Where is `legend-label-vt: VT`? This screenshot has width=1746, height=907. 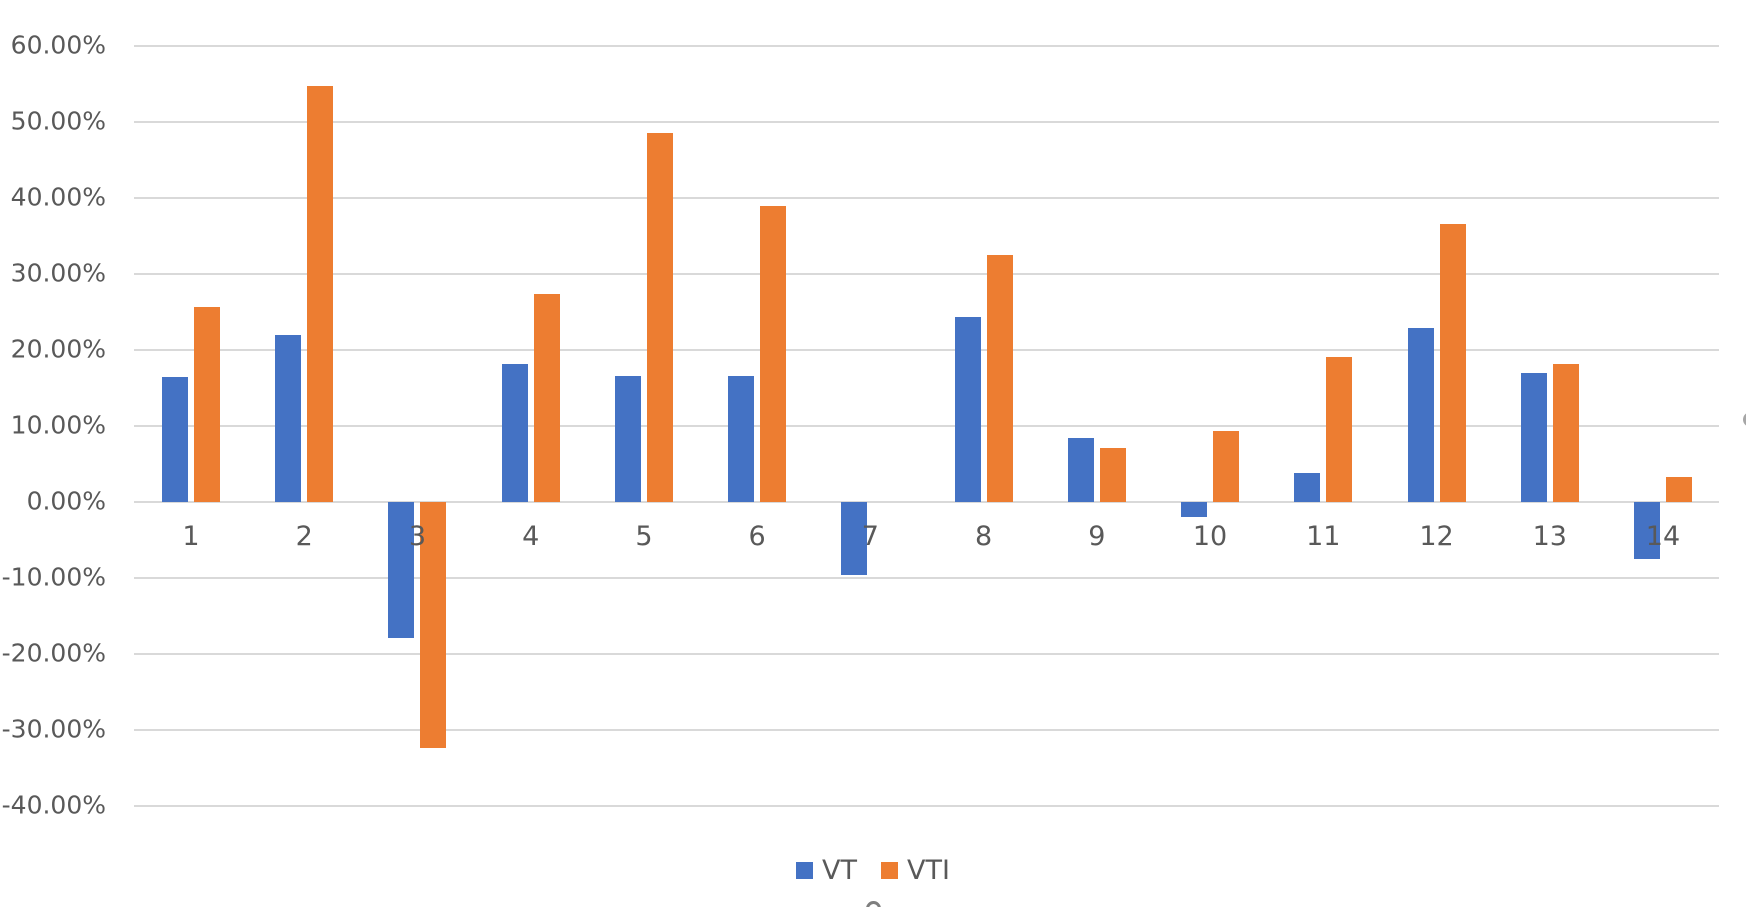
legend-label-vt: VT is located at coordinates (840, 870).